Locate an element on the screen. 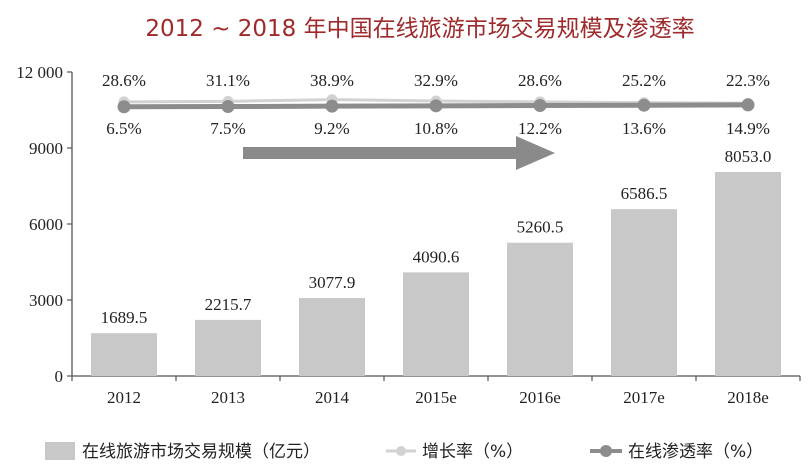  line-value-label: 38.9% is located at coordinates (332, 80).